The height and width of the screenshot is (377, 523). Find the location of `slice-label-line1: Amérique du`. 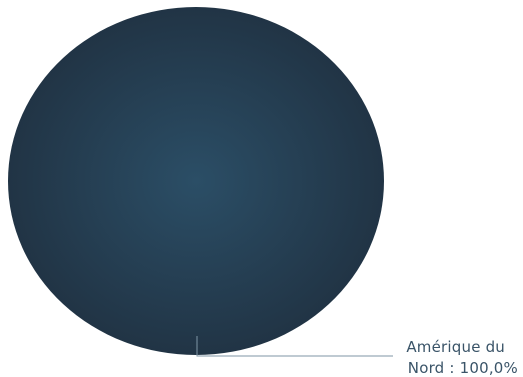

slice-label-line1: Amérique du is located at coordinates (455, 347).